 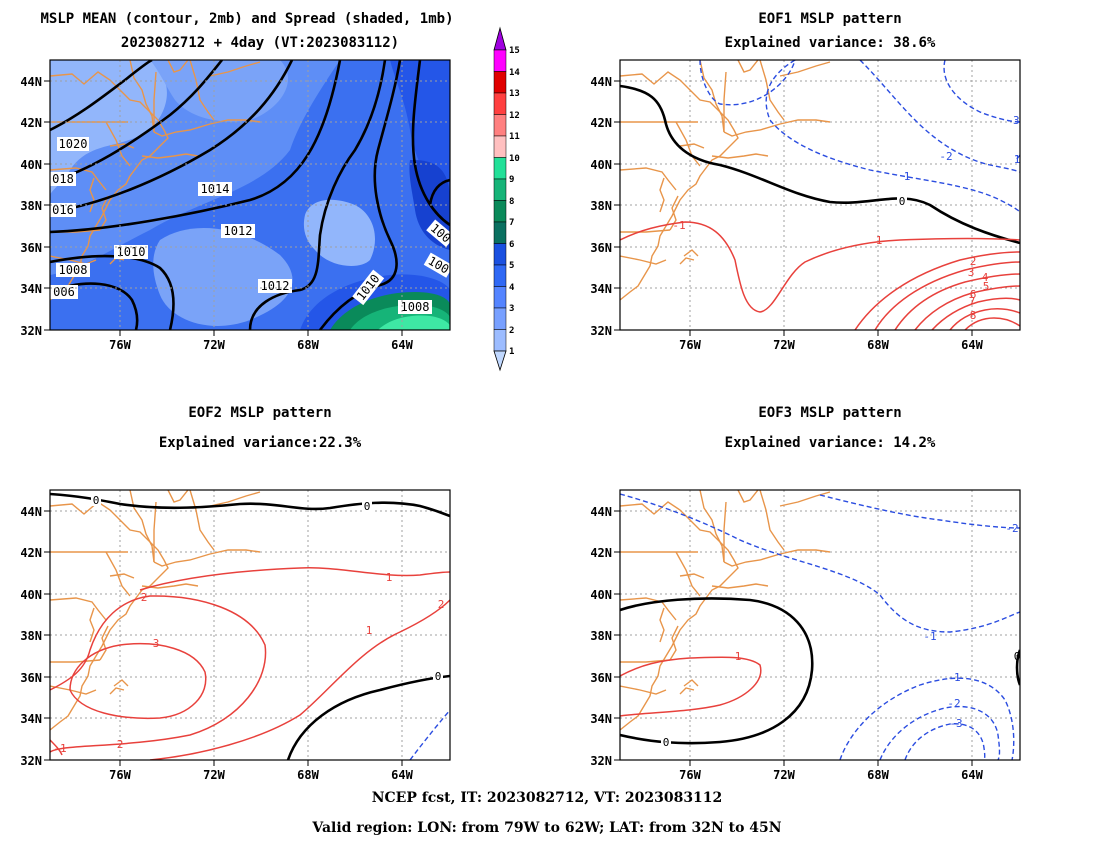 I want to click on isobar-label: 018, so click(x=63, y=179).